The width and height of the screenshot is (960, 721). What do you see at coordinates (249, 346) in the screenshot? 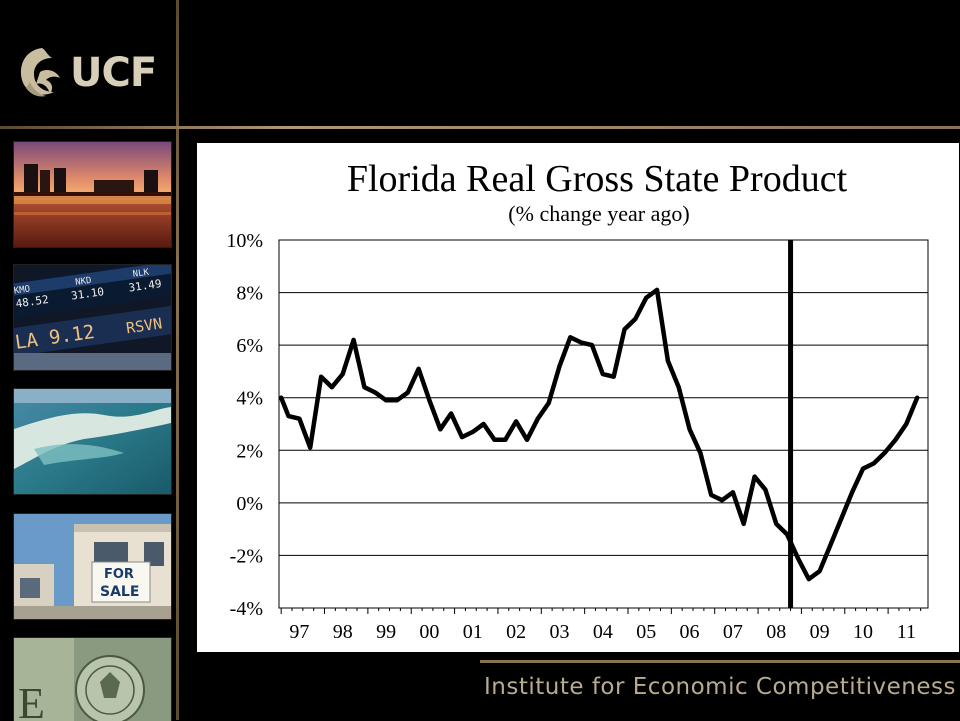
I see `y-tick-label: 6%` at bounding box center [249, 346].